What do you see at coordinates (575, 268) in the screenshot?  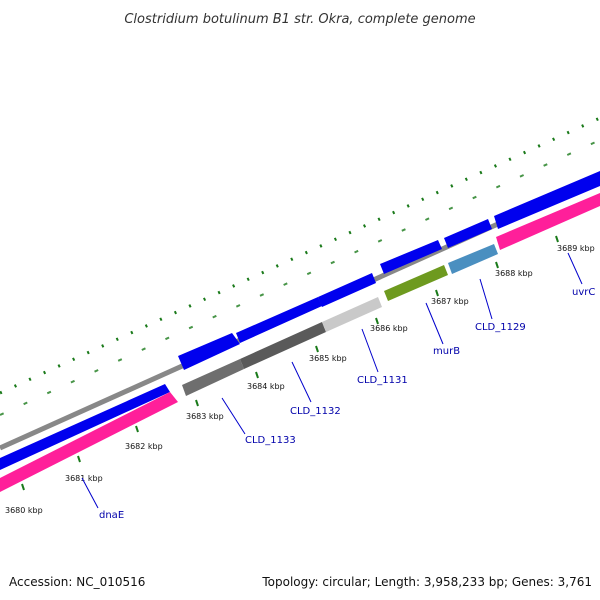 I see `leader-line-uvrC` at bounding box center [575, 268].